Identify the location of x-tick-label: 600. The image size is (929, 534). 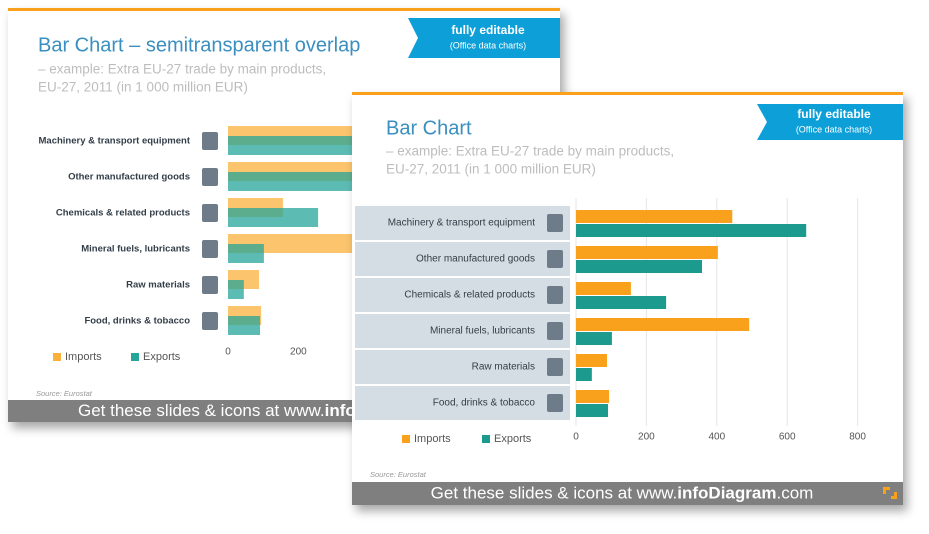
(787, 437).